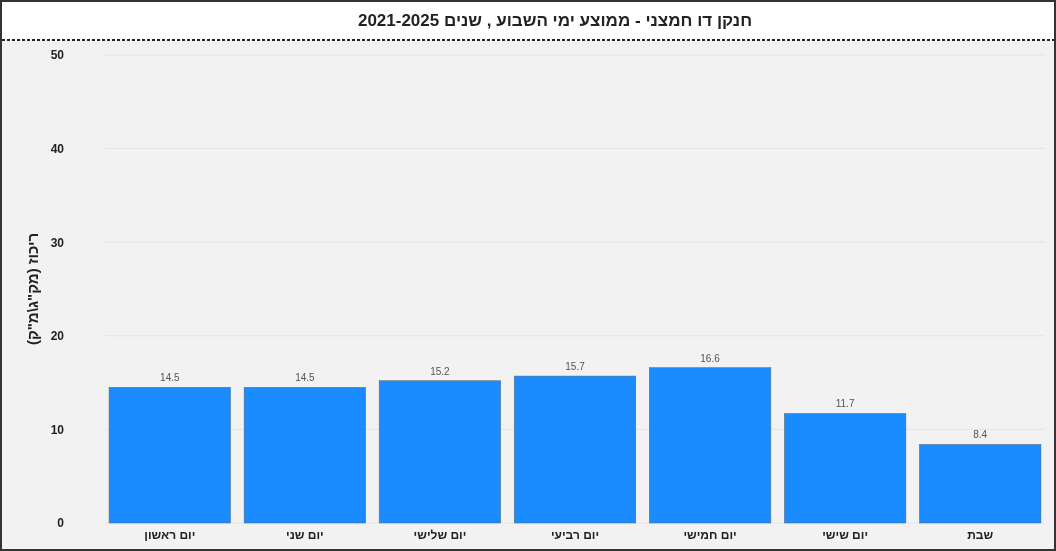  Describe the element at coordinates (980, 535) in the screenshot. I see `x-tick-label: שבת` at that location.